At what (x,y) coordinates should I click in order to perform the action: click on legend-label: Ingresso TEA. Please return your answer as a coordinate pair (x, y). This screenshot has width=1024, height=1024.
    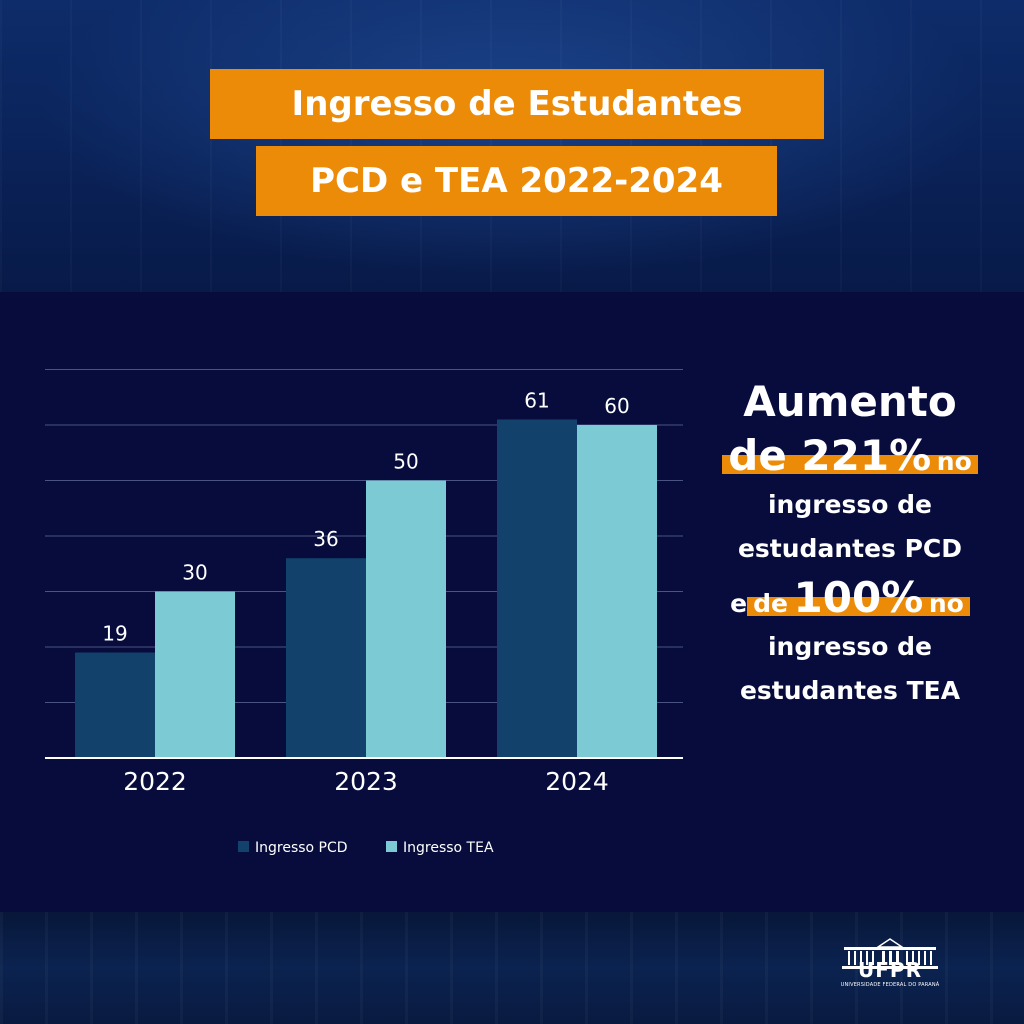
    Looking at the image, I should click on (448, 848).